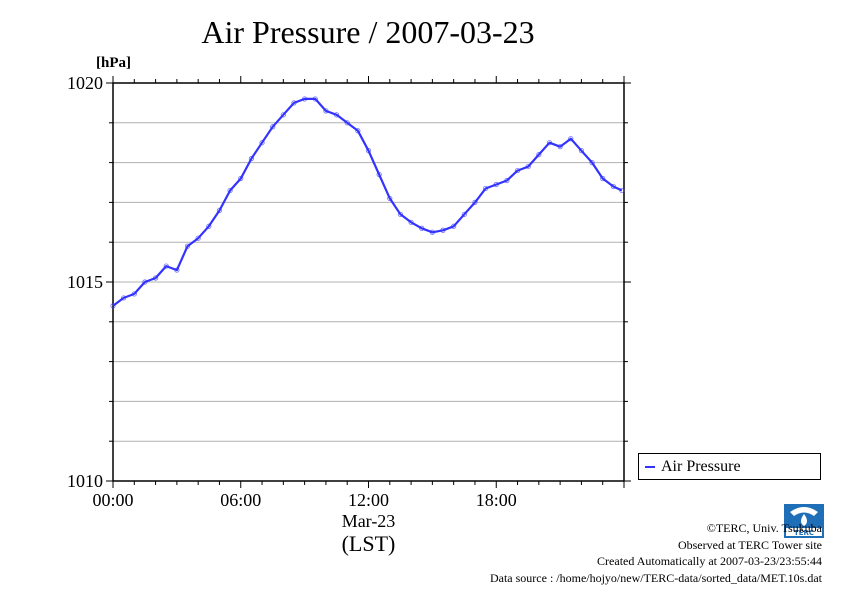 The image size is (842, 595). What do you see at coordinates (749, 544) in the screenshot?
I see `observed-text: Observed at TERC Tower site` at bounding box center [749, 544].